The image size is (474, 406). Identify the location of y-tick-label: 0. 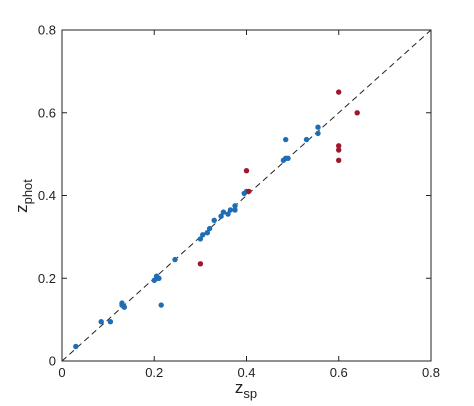
(52, 361).